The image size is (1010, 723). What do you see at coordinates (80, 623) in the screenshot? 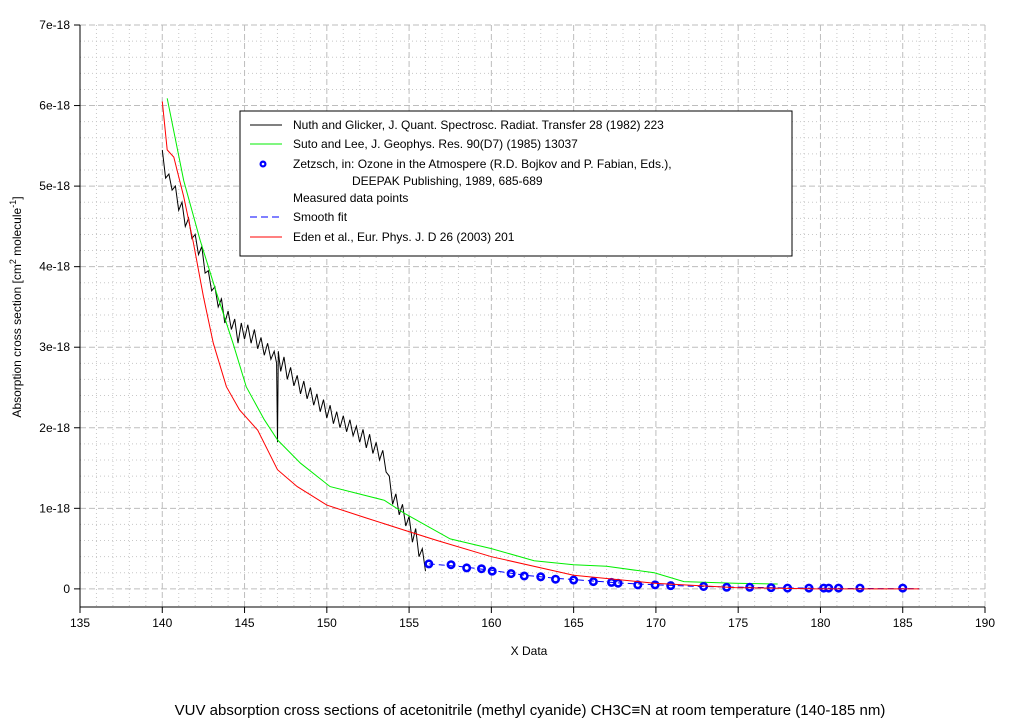
I see `x-tick-label: 135` at bounding box center [80, 623].